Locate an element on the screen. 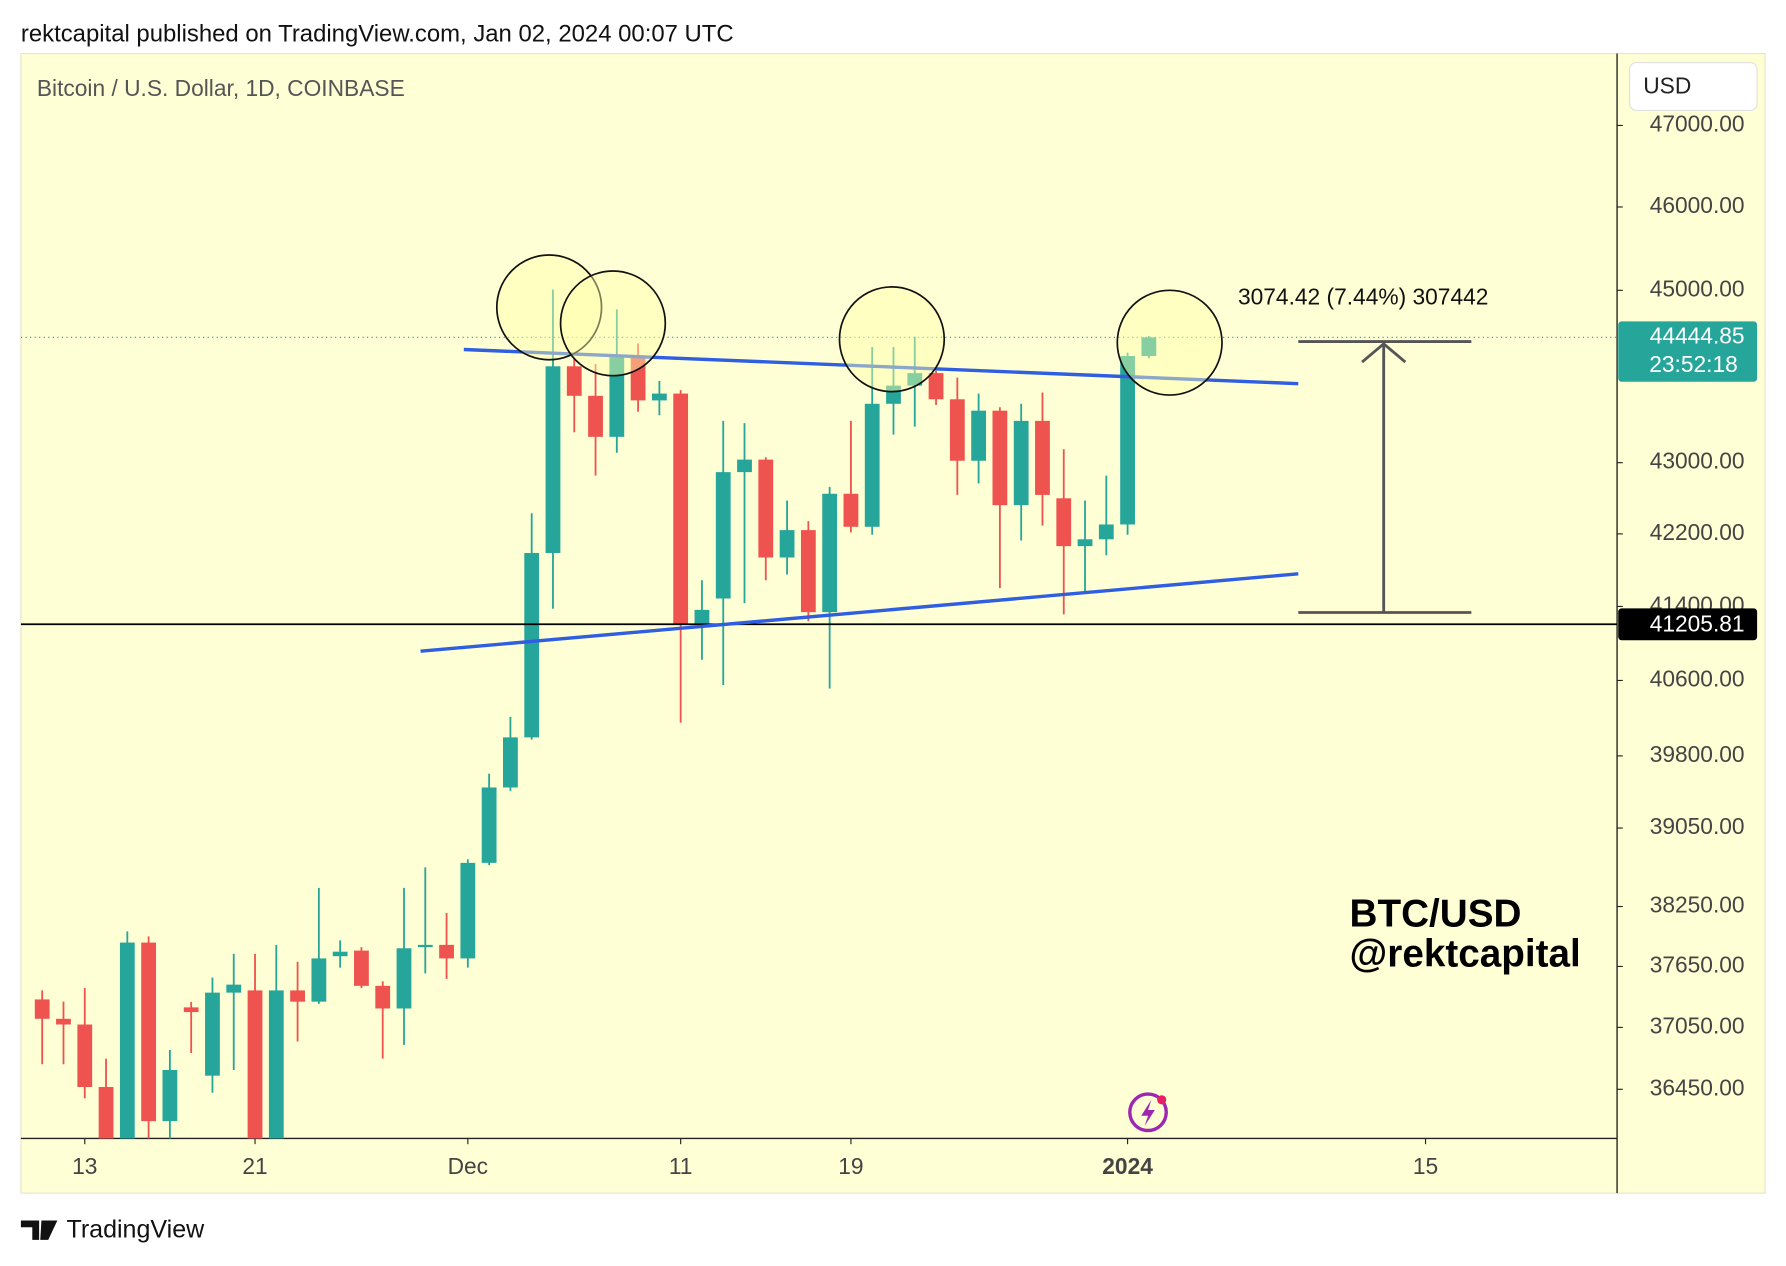 This screenshot has height=1266, width=1786. x-tick-label: Dec is located at coordinates (468, 1166).